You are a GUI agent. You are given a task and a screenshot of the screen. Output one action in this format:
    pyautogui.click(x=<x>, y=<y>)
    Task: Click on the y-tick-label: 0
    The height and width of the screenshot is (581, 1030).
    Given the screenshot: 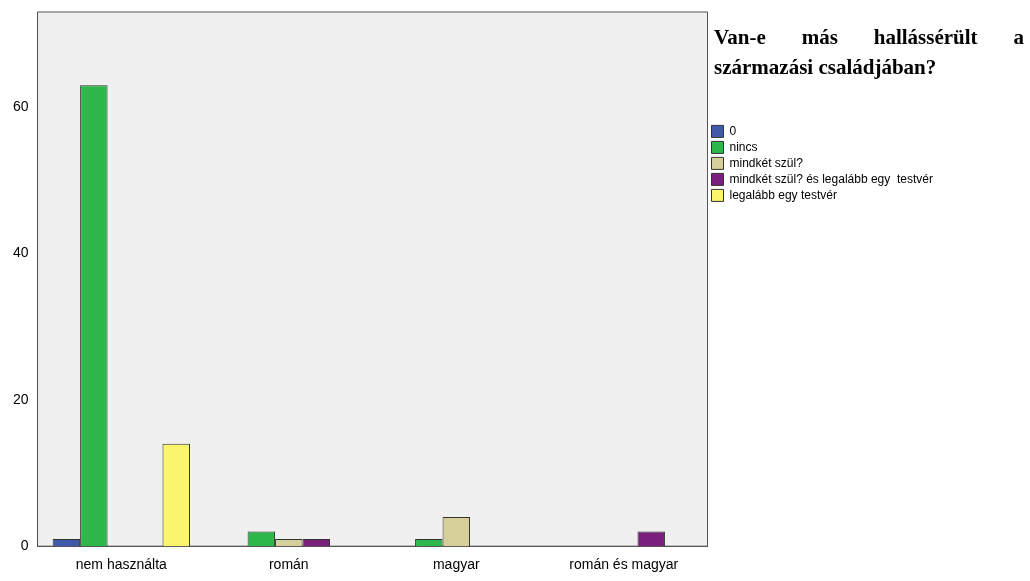 What is the action you would take?
    pyautogui.click(x=24, y=545)
    